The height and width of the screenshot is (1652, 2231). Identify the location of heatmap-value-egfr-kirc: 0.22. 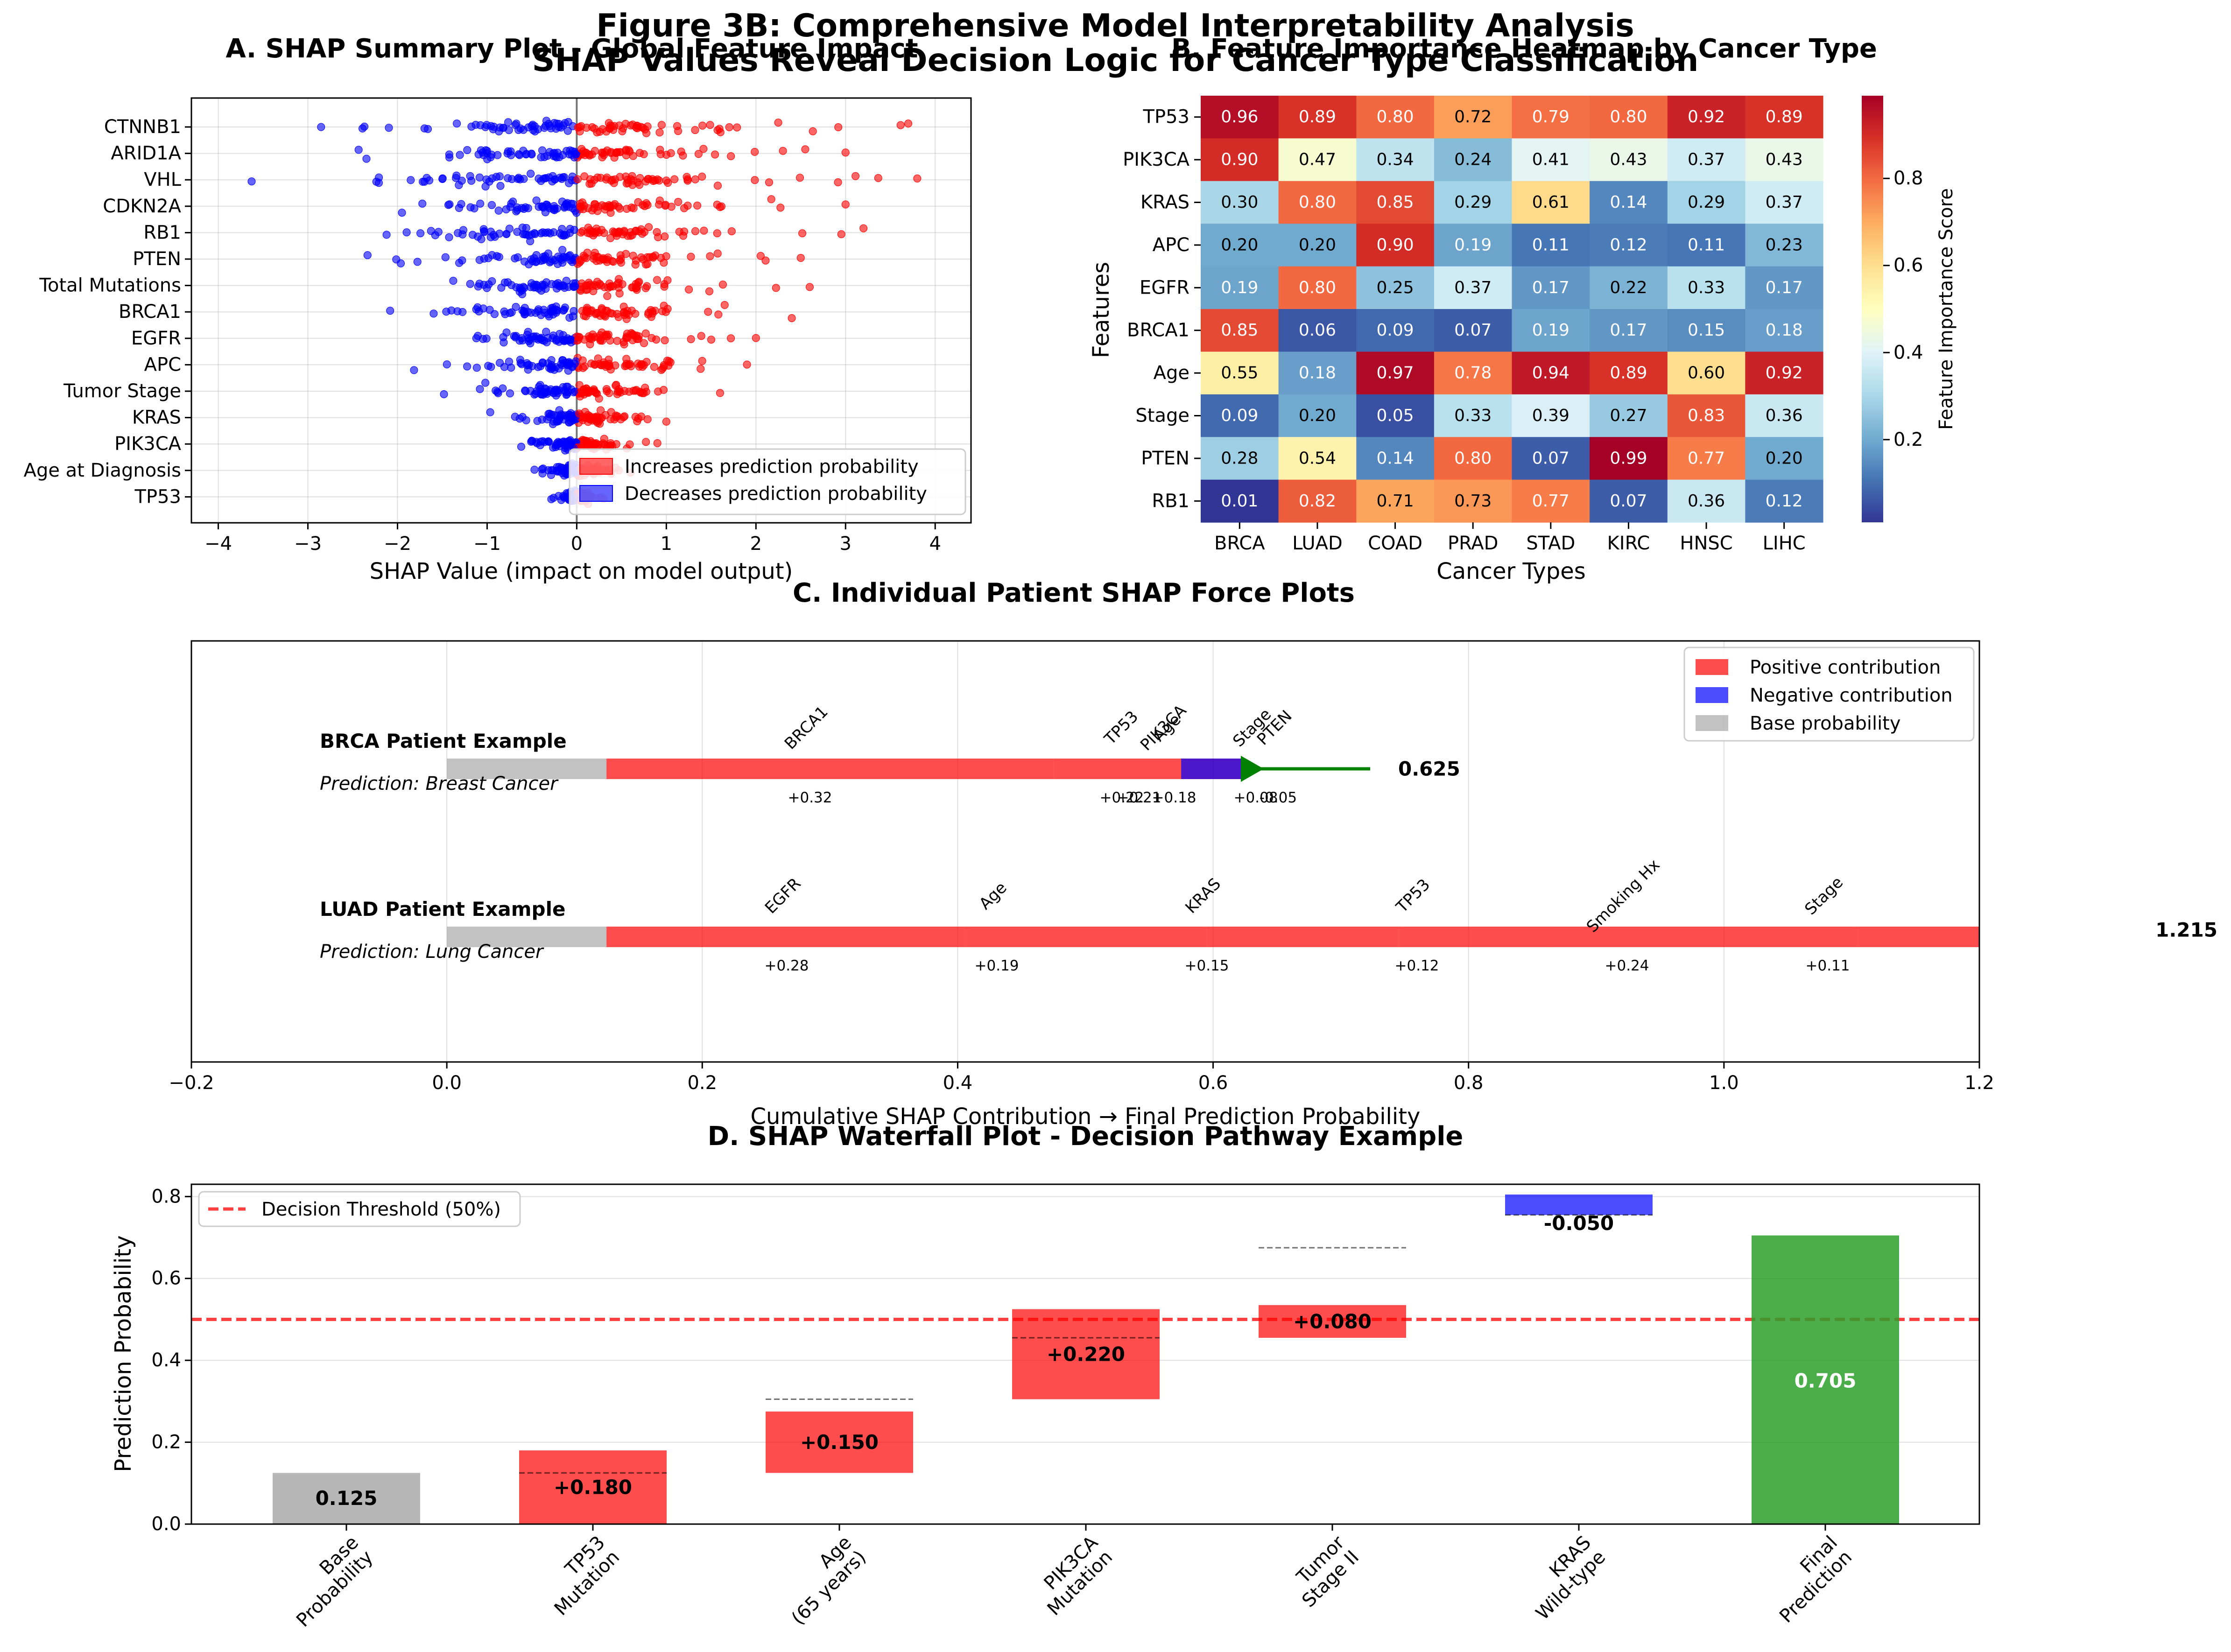
(1628, 287).